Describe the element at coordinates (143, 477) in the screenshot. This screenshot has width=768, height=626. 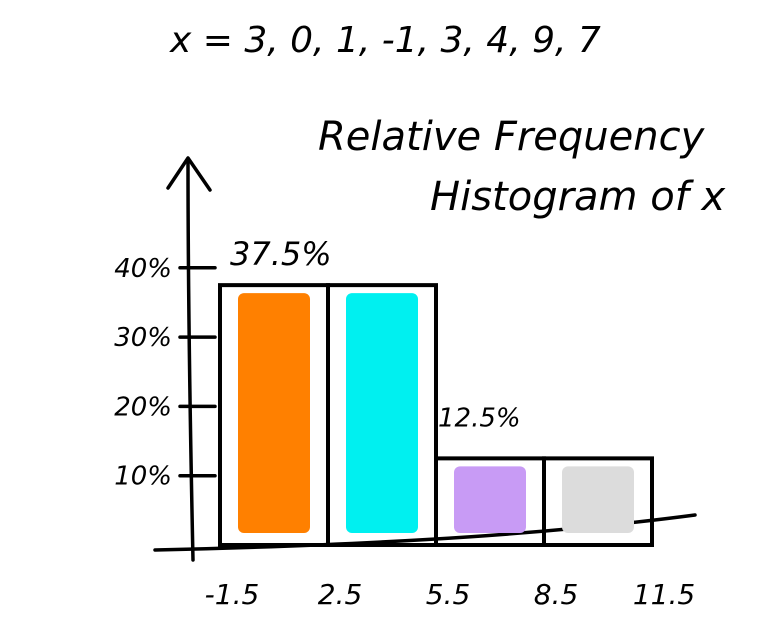
I see `y-tick-label-1: 10%` at that location.